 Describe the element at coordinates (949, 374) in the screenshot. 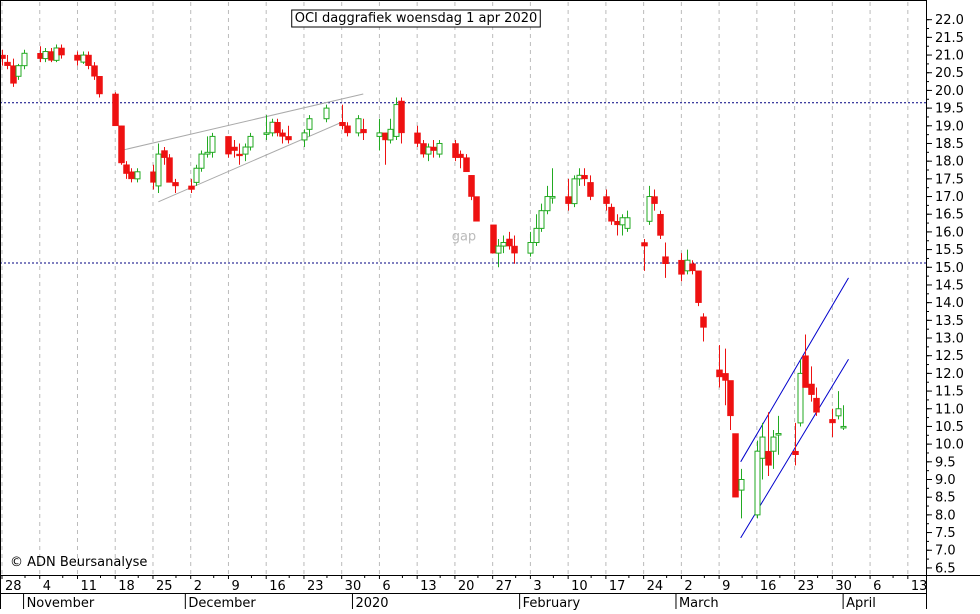

I see `y-tick-label: 12.0` at that location.